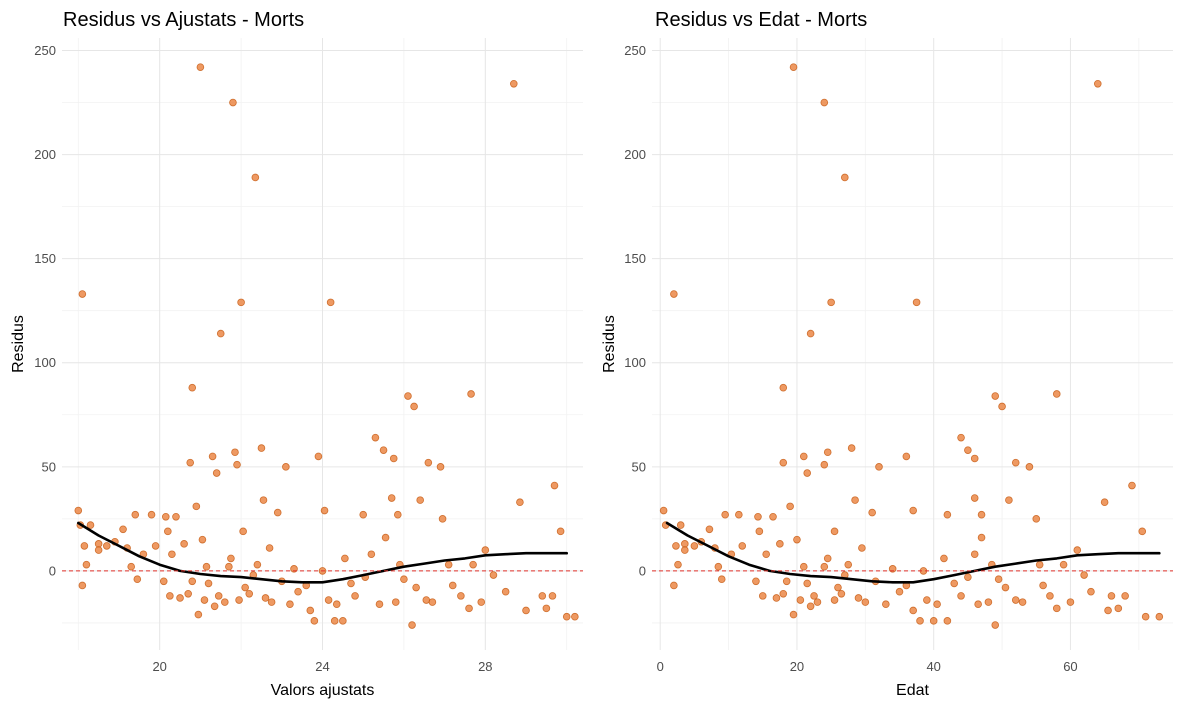  What do you see at coordinates (660, 666) in the screenshot?
I see `x-tick-label: 0` at bounding box center [660, 666].